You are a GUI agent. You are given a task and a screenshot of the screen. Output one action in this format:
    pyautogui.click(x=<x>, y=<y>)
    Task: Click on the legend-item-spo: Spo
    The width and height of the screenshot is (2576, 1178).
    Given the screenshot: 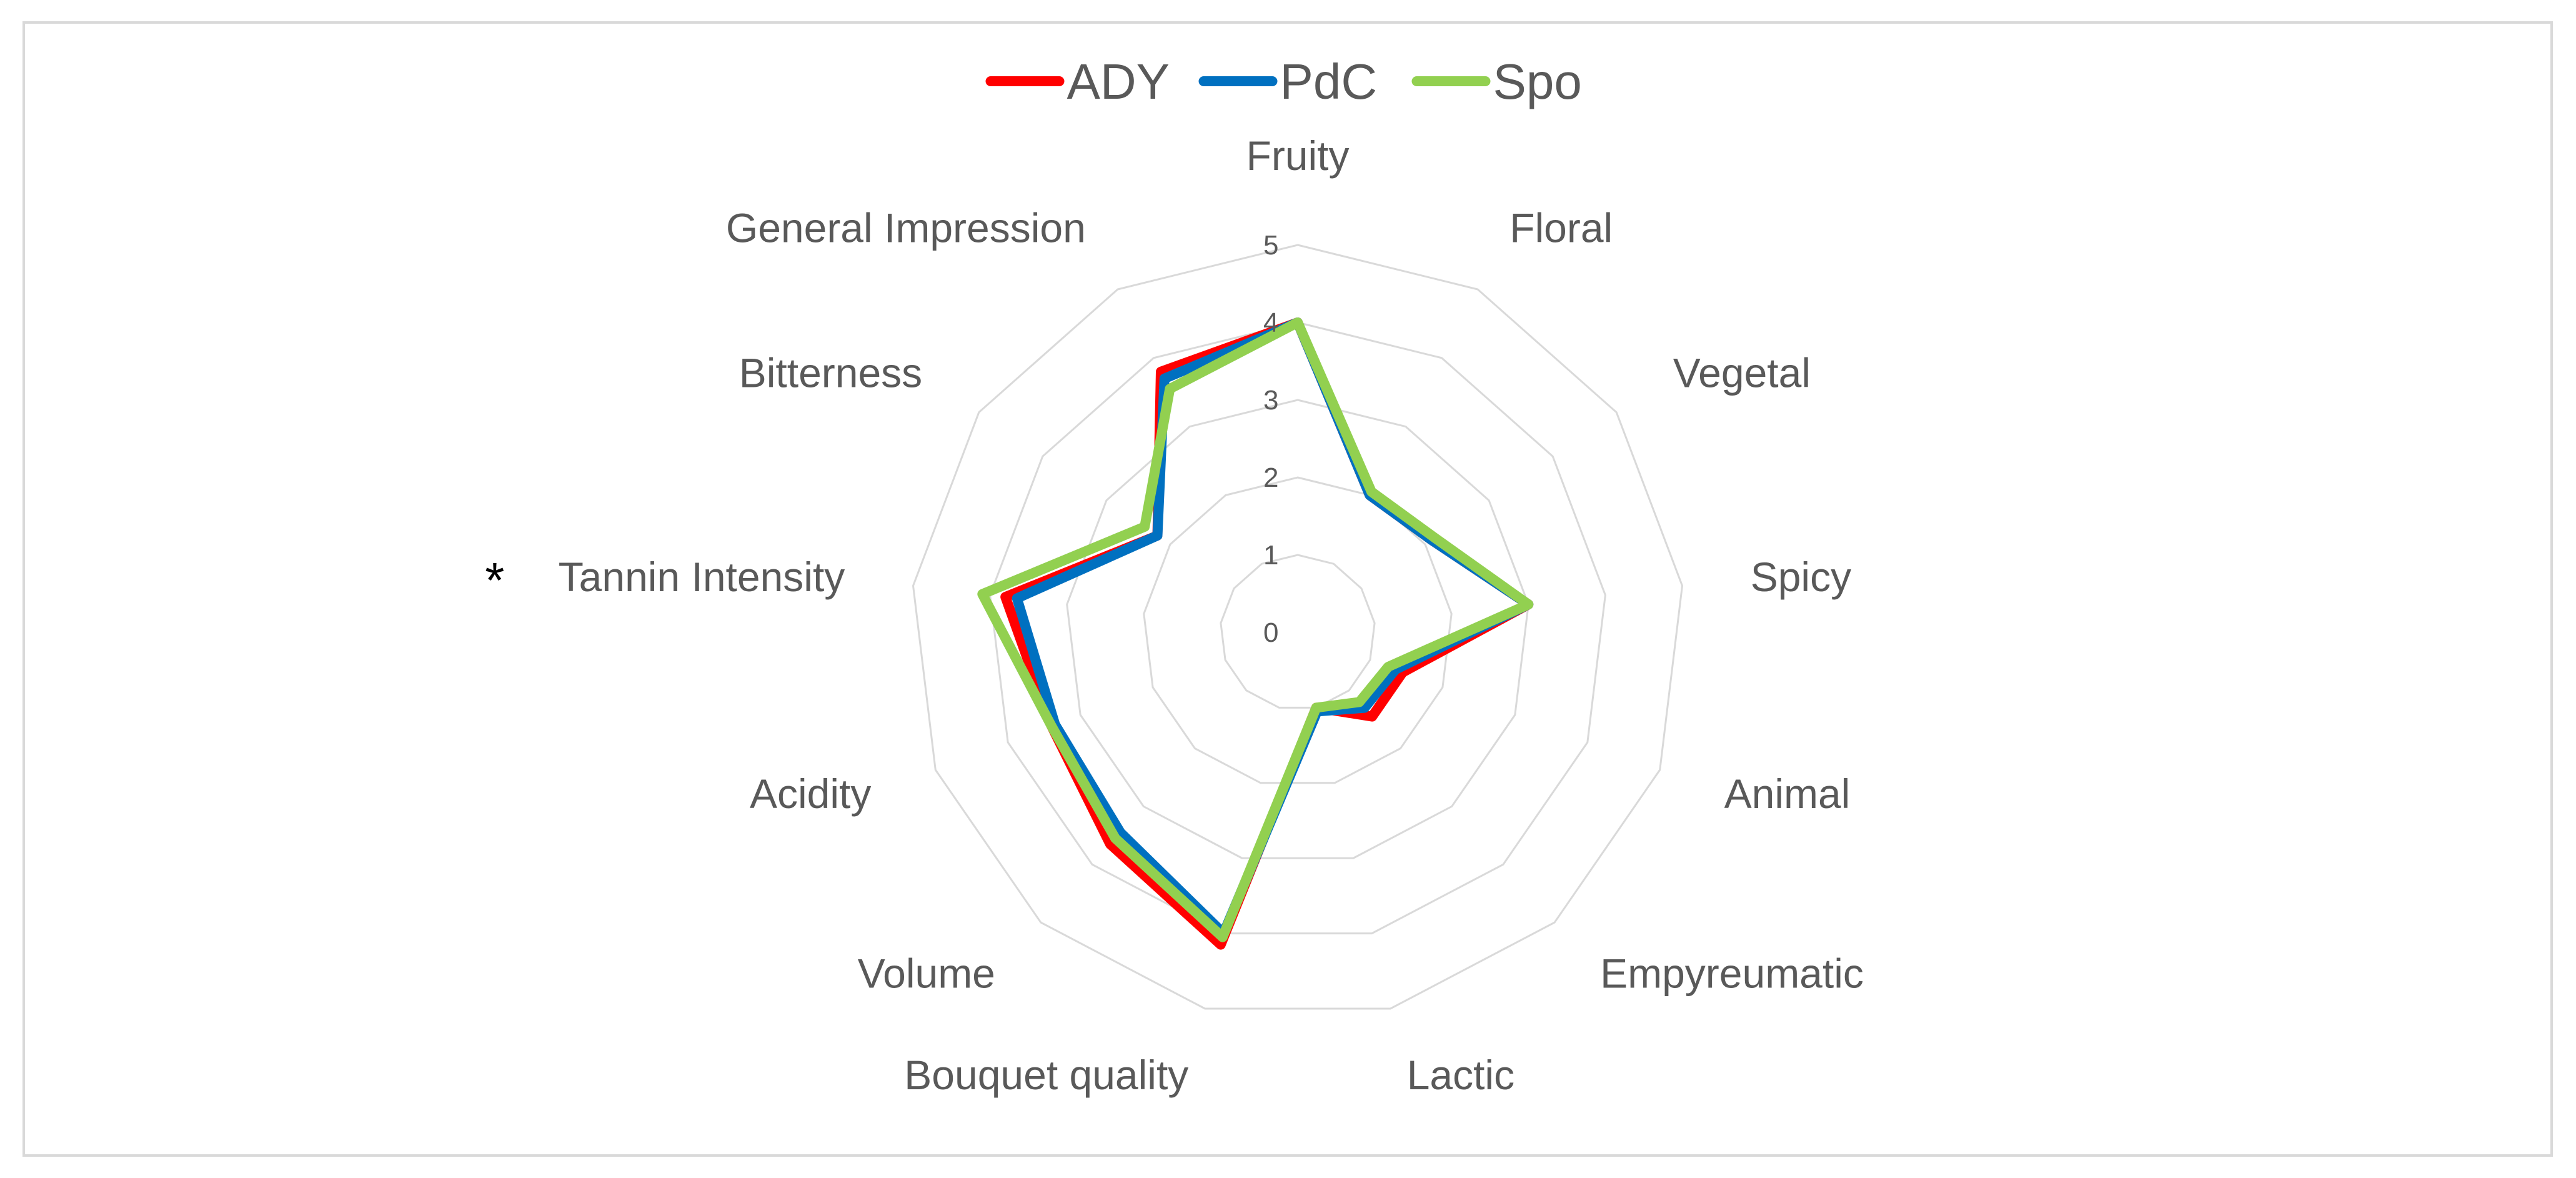 What is the action you would take?
    pyautogui.click(x=1497, y=81)
    